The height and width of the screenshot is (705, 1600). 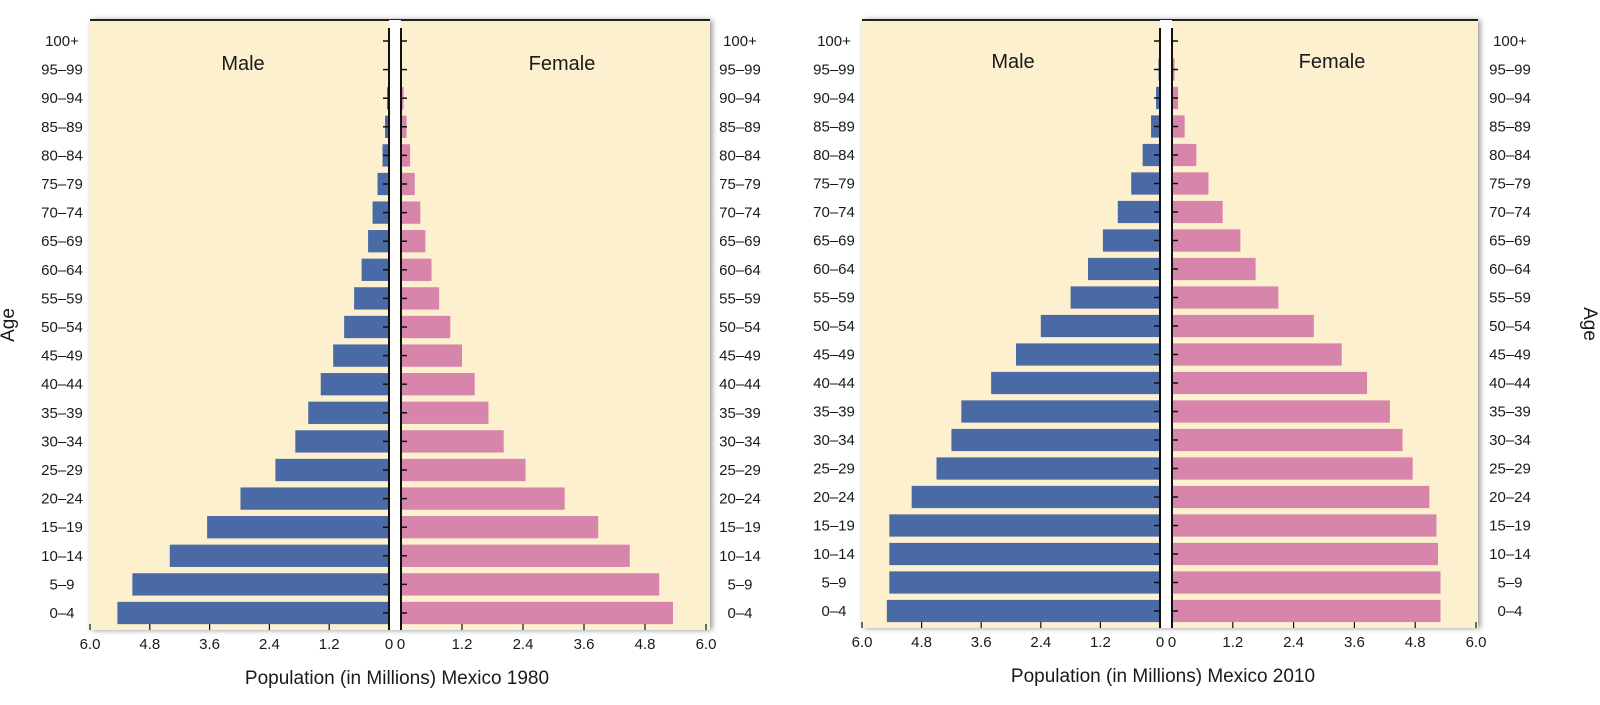 What do you see at coordinates (834, 383) in the screenshot?
I see `age-label-left: 40–44` at bounding box center [834, 383].